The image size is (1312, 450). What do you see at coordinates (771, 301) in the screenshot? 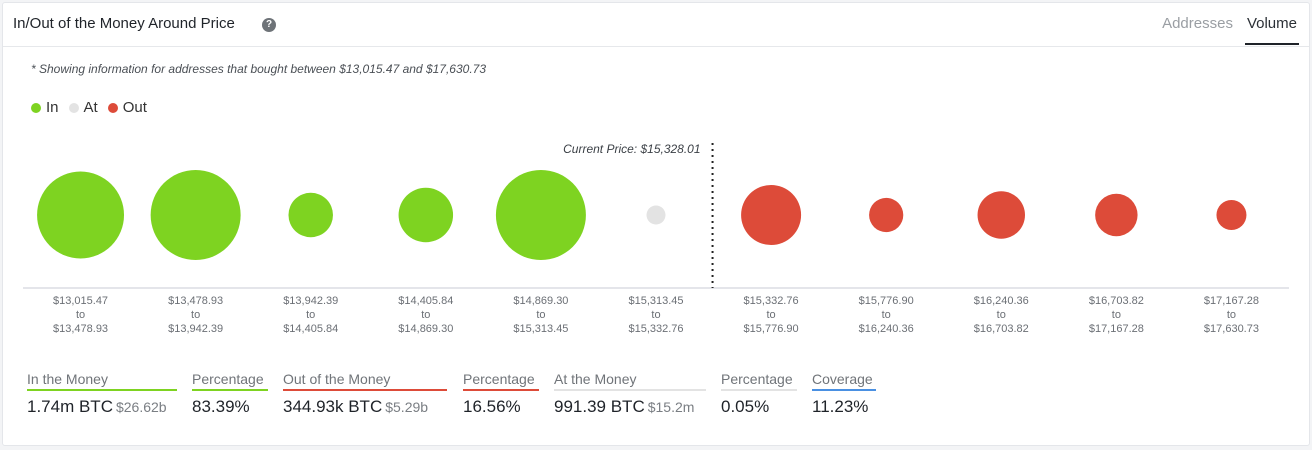
I see `range-from-label: $15,332.76` at bounding box center [771, 301].